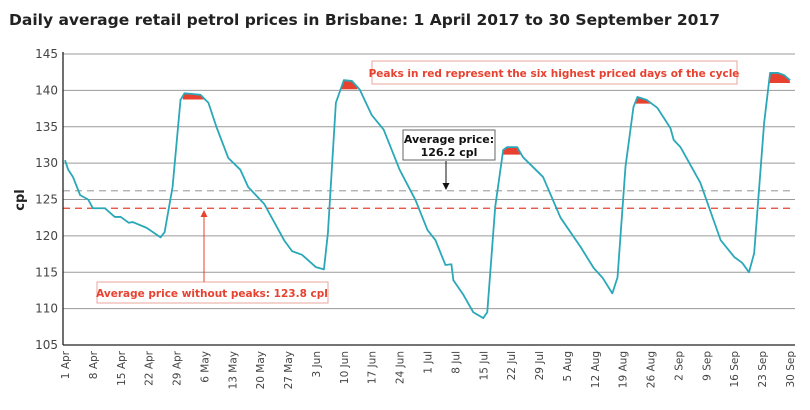 Image resolution: width=810 pixels, height=410 pixels. What do you see at coordinates (707, 366) in the screenshot?
I see `x-tick-label: 9 Sep` at bounding box center [707, 366].